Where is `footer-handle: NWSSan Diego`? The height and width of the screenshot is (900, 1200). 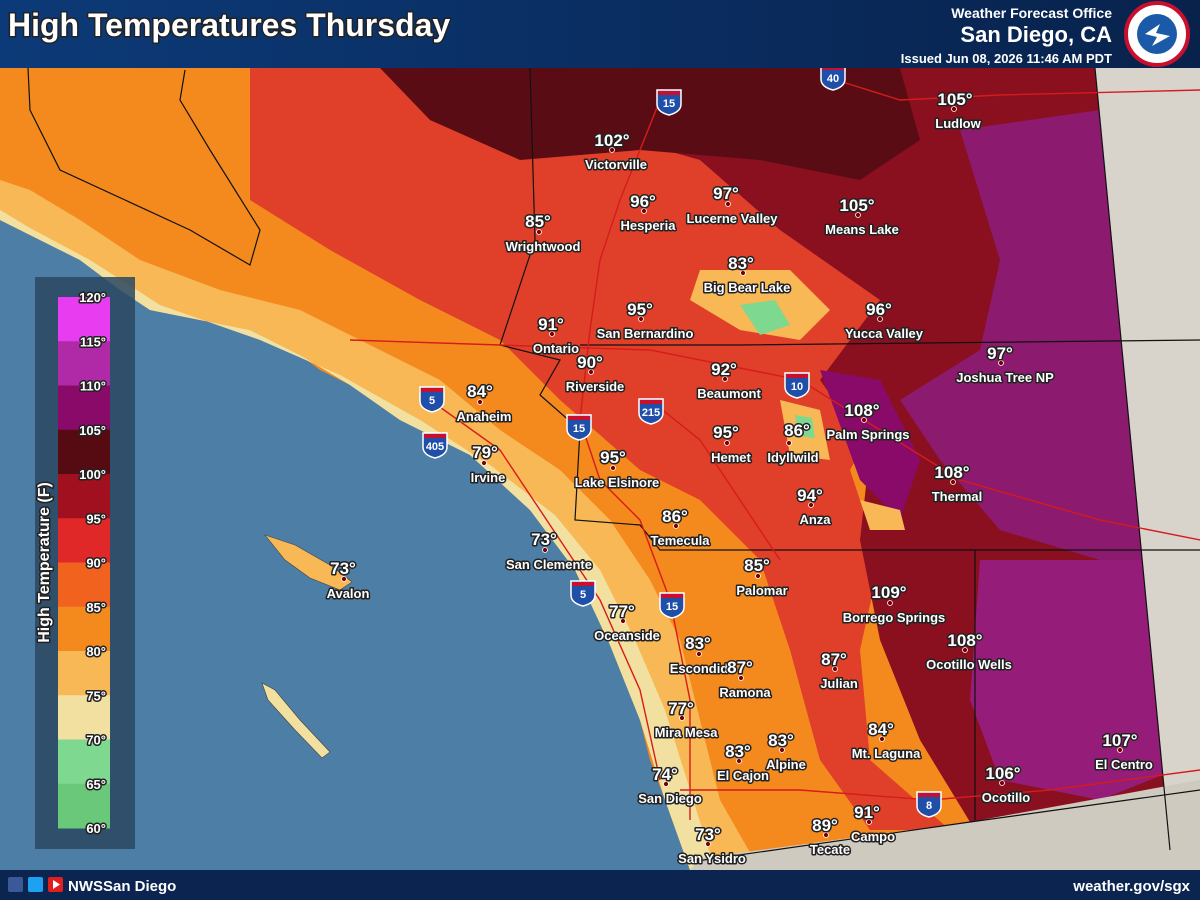
footer-handle: NWSSan Diego is located at coordinates (122, 886).